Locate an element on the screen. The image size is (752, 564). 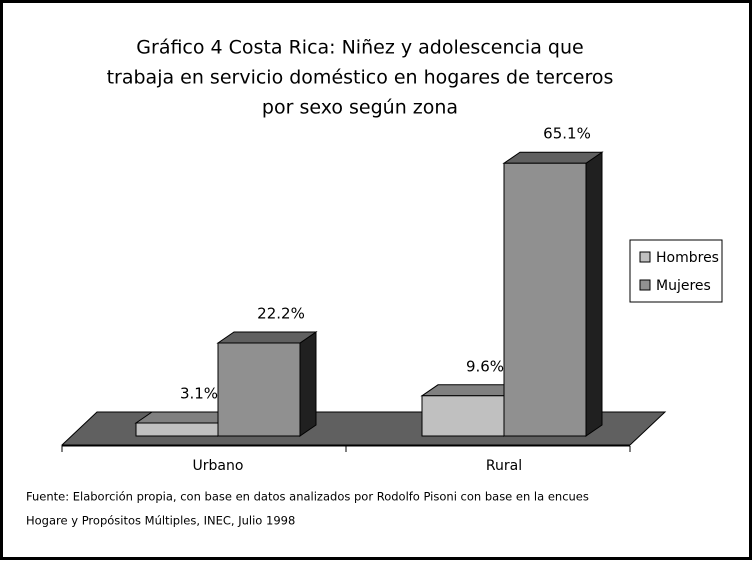
value-label: 9.6% is located at coordinates (485, 366).